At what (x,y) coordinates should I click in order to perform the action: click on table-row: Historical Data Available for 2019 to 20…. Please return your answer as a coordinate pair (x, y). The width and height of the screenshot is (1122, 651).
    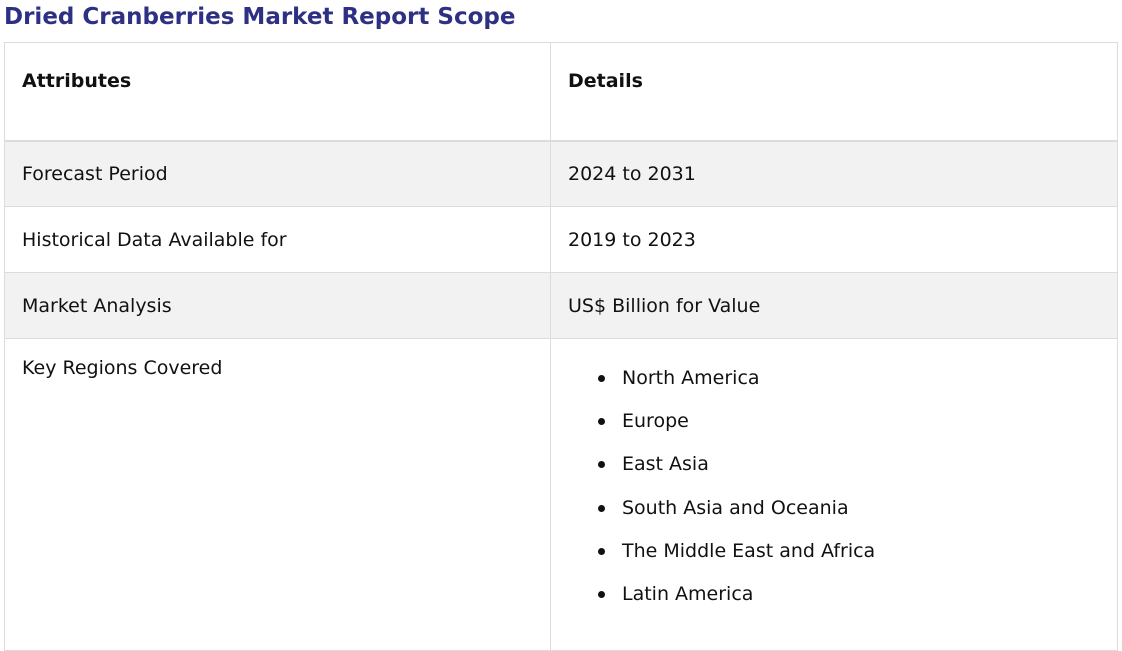
    Looking at the image, I should click on (561, 239).